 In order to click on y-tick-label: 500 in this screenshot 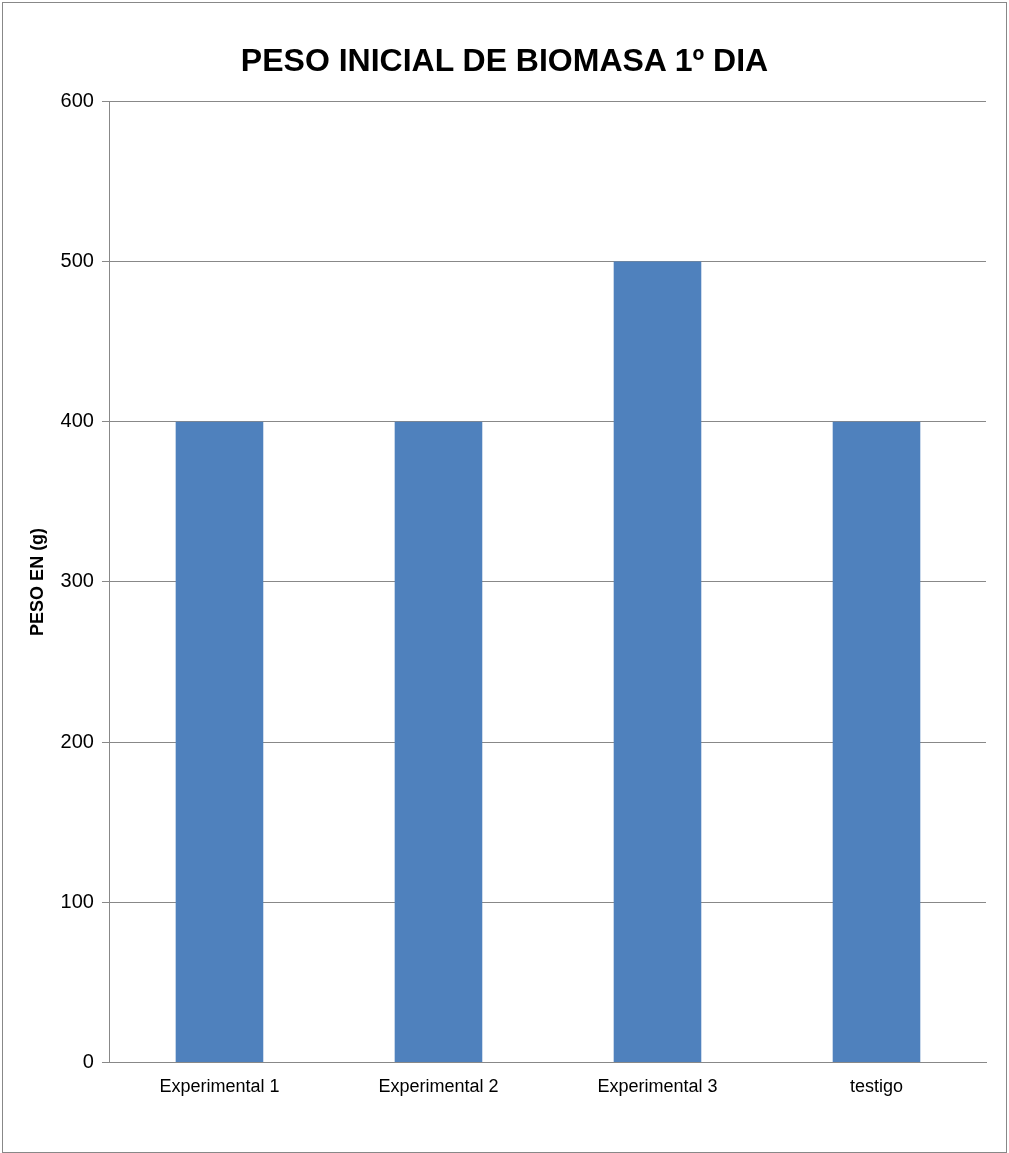, I will do `click(77, 260)`.